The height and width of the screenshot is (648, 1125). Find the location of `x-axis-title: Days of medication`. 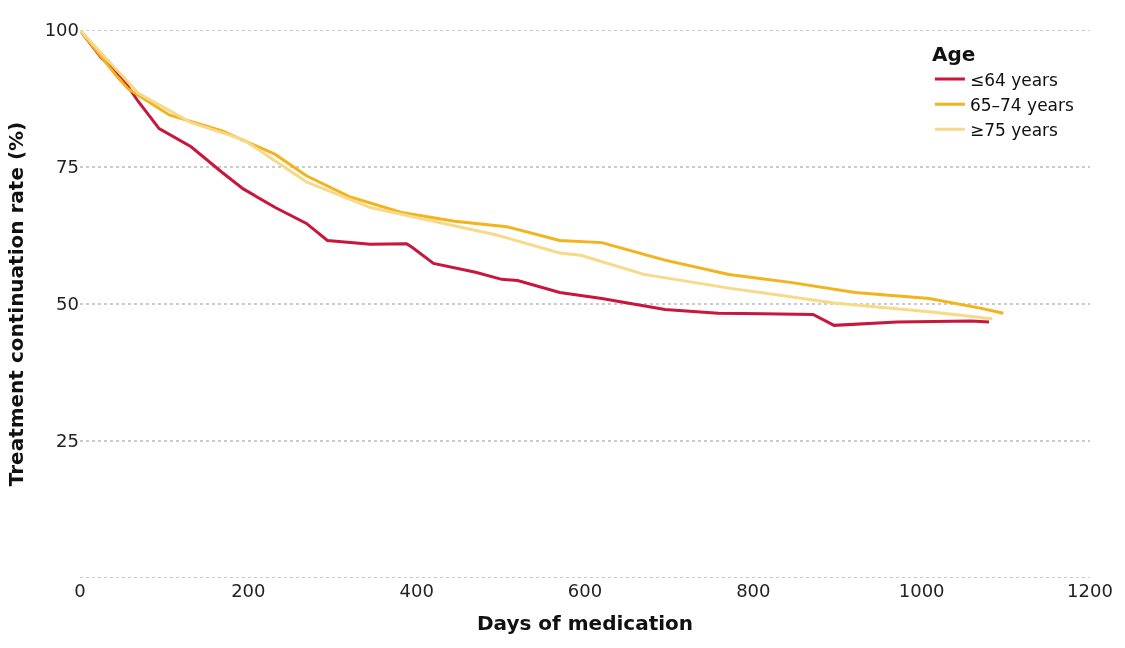

x-axis-title: Days of medication is located at coordinates (585, 622).